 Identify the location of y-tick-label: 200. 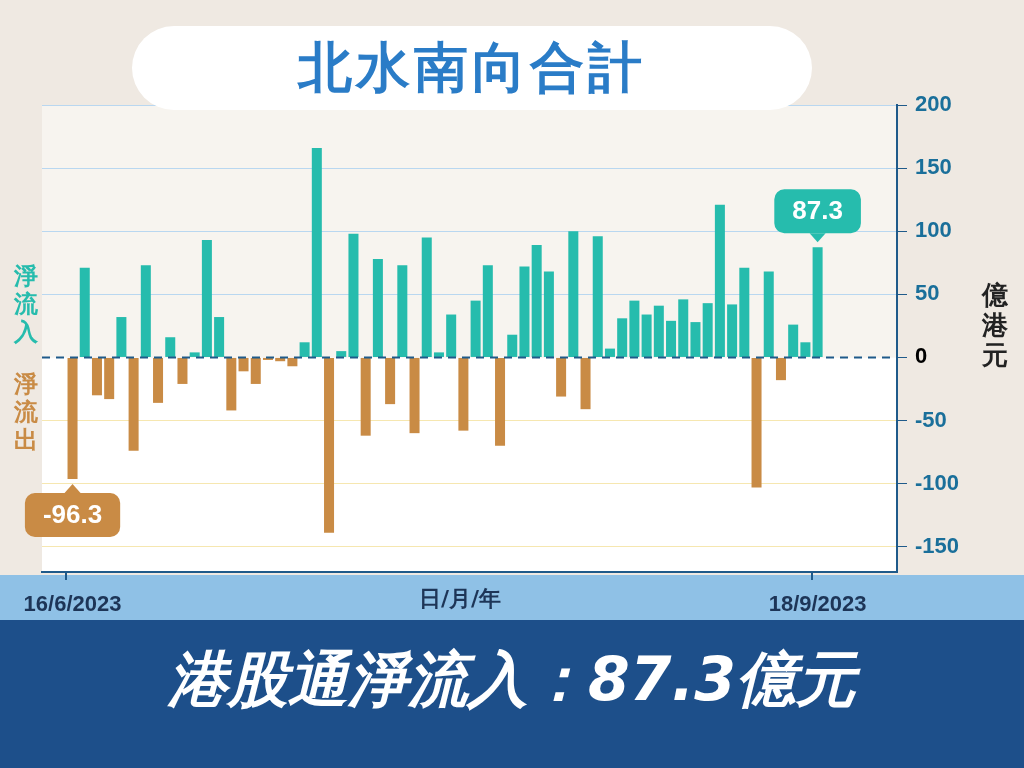
(933, 104).